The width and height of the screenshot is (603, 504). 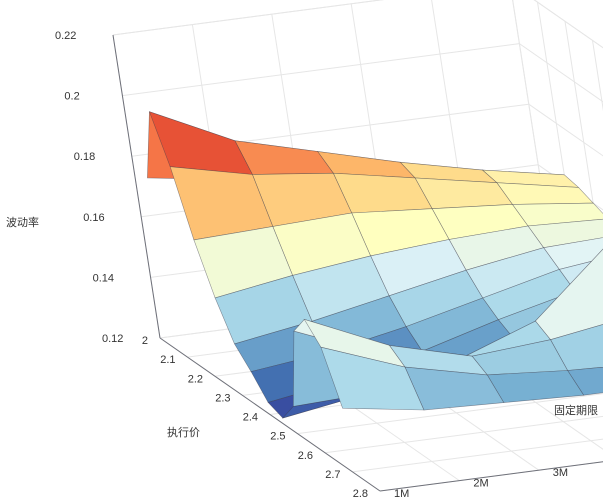 What do you see at coordinates (112, 339) in the screenshot?
I see `z-tick-label: 0.12` at bounding box center [112, 339].